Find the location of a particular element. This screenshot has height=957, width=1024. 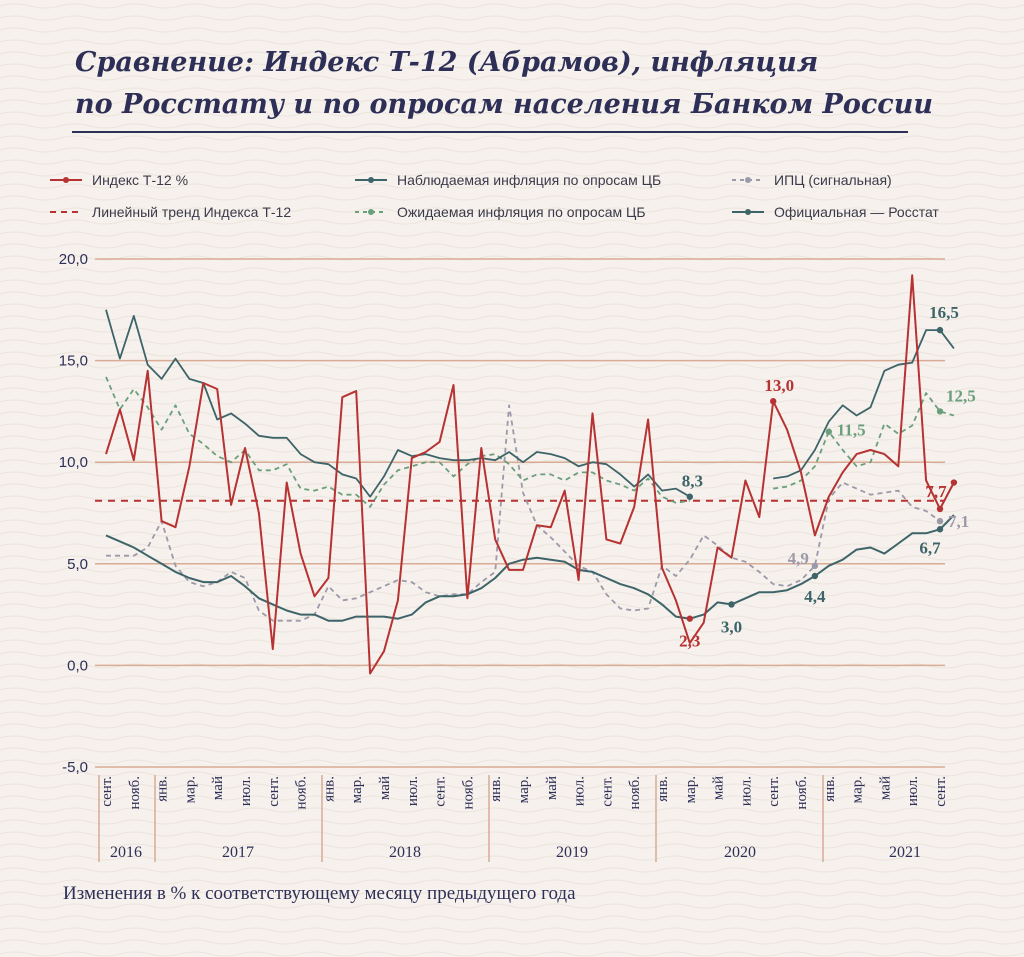

y-tick-label: 10,0 is located at coordinates (73, 462).